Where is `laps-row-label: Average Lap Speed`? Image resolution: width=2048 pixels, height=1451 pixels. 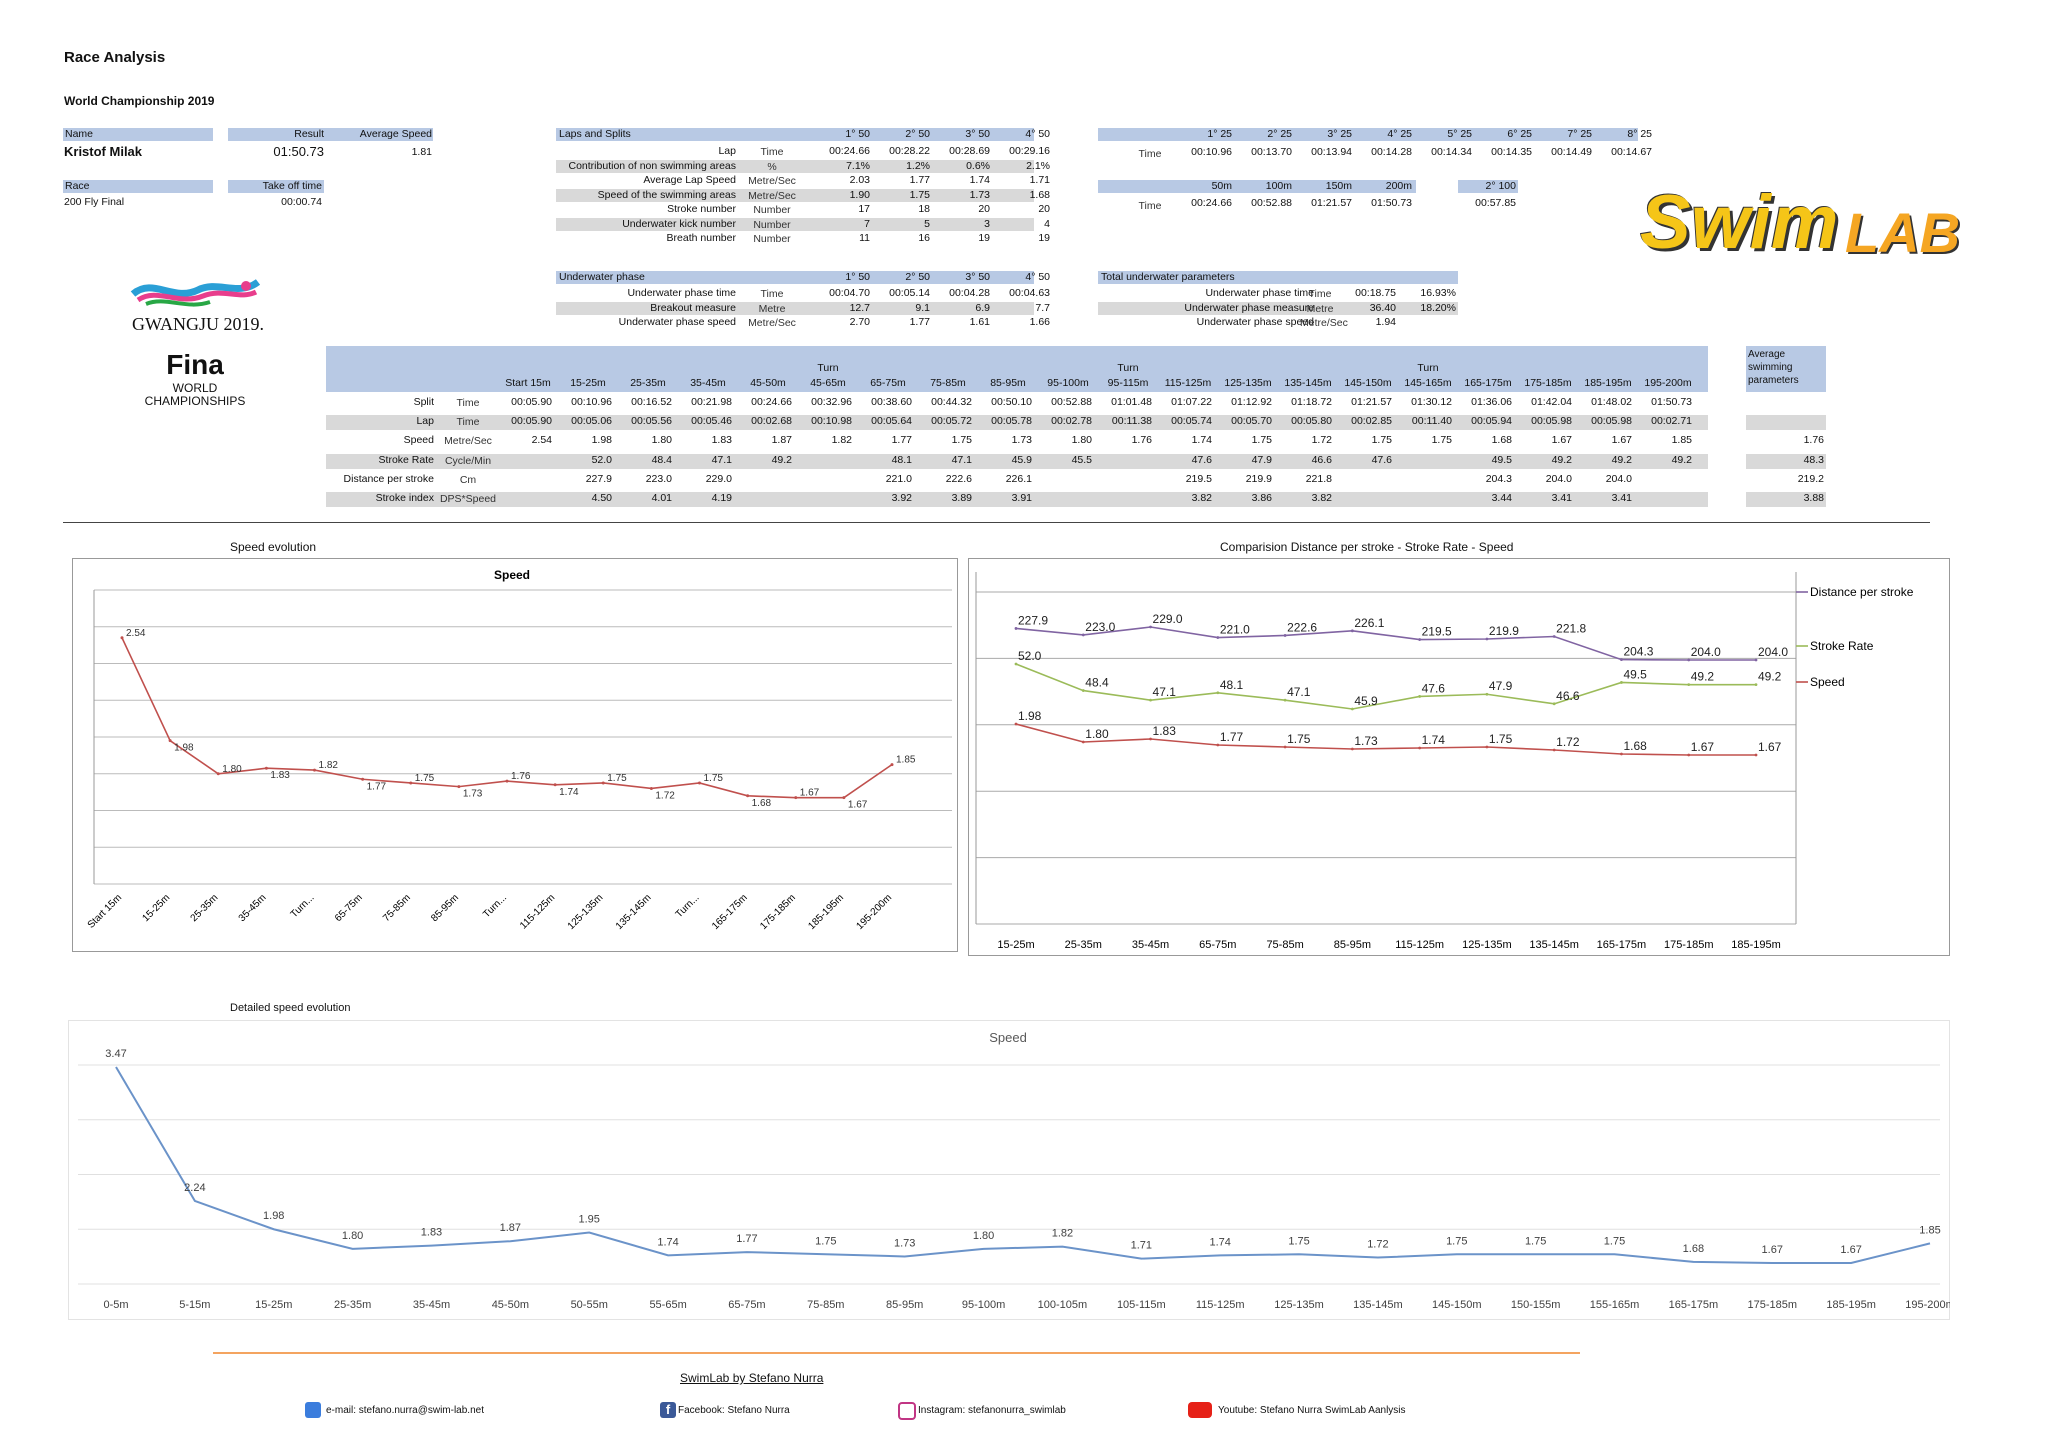
laps-row-label: Average Lap Speed is located at coordinates (689, 180).